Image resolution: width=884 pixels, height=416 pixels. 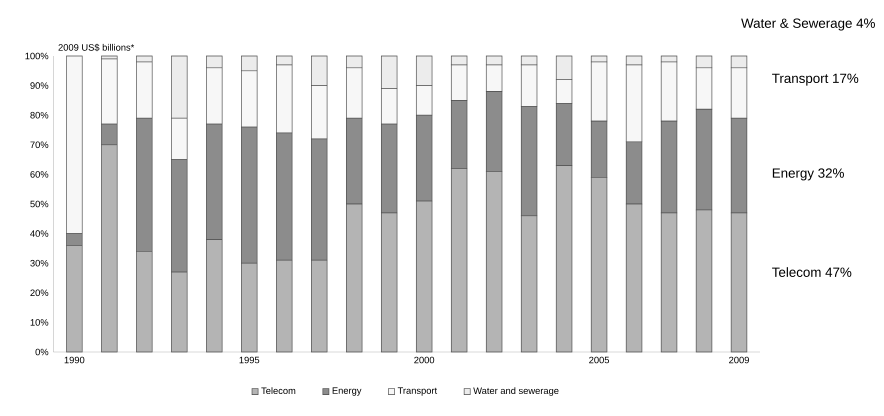 I want to click on y-tick-label: 70%, so click(x=39, y=145).